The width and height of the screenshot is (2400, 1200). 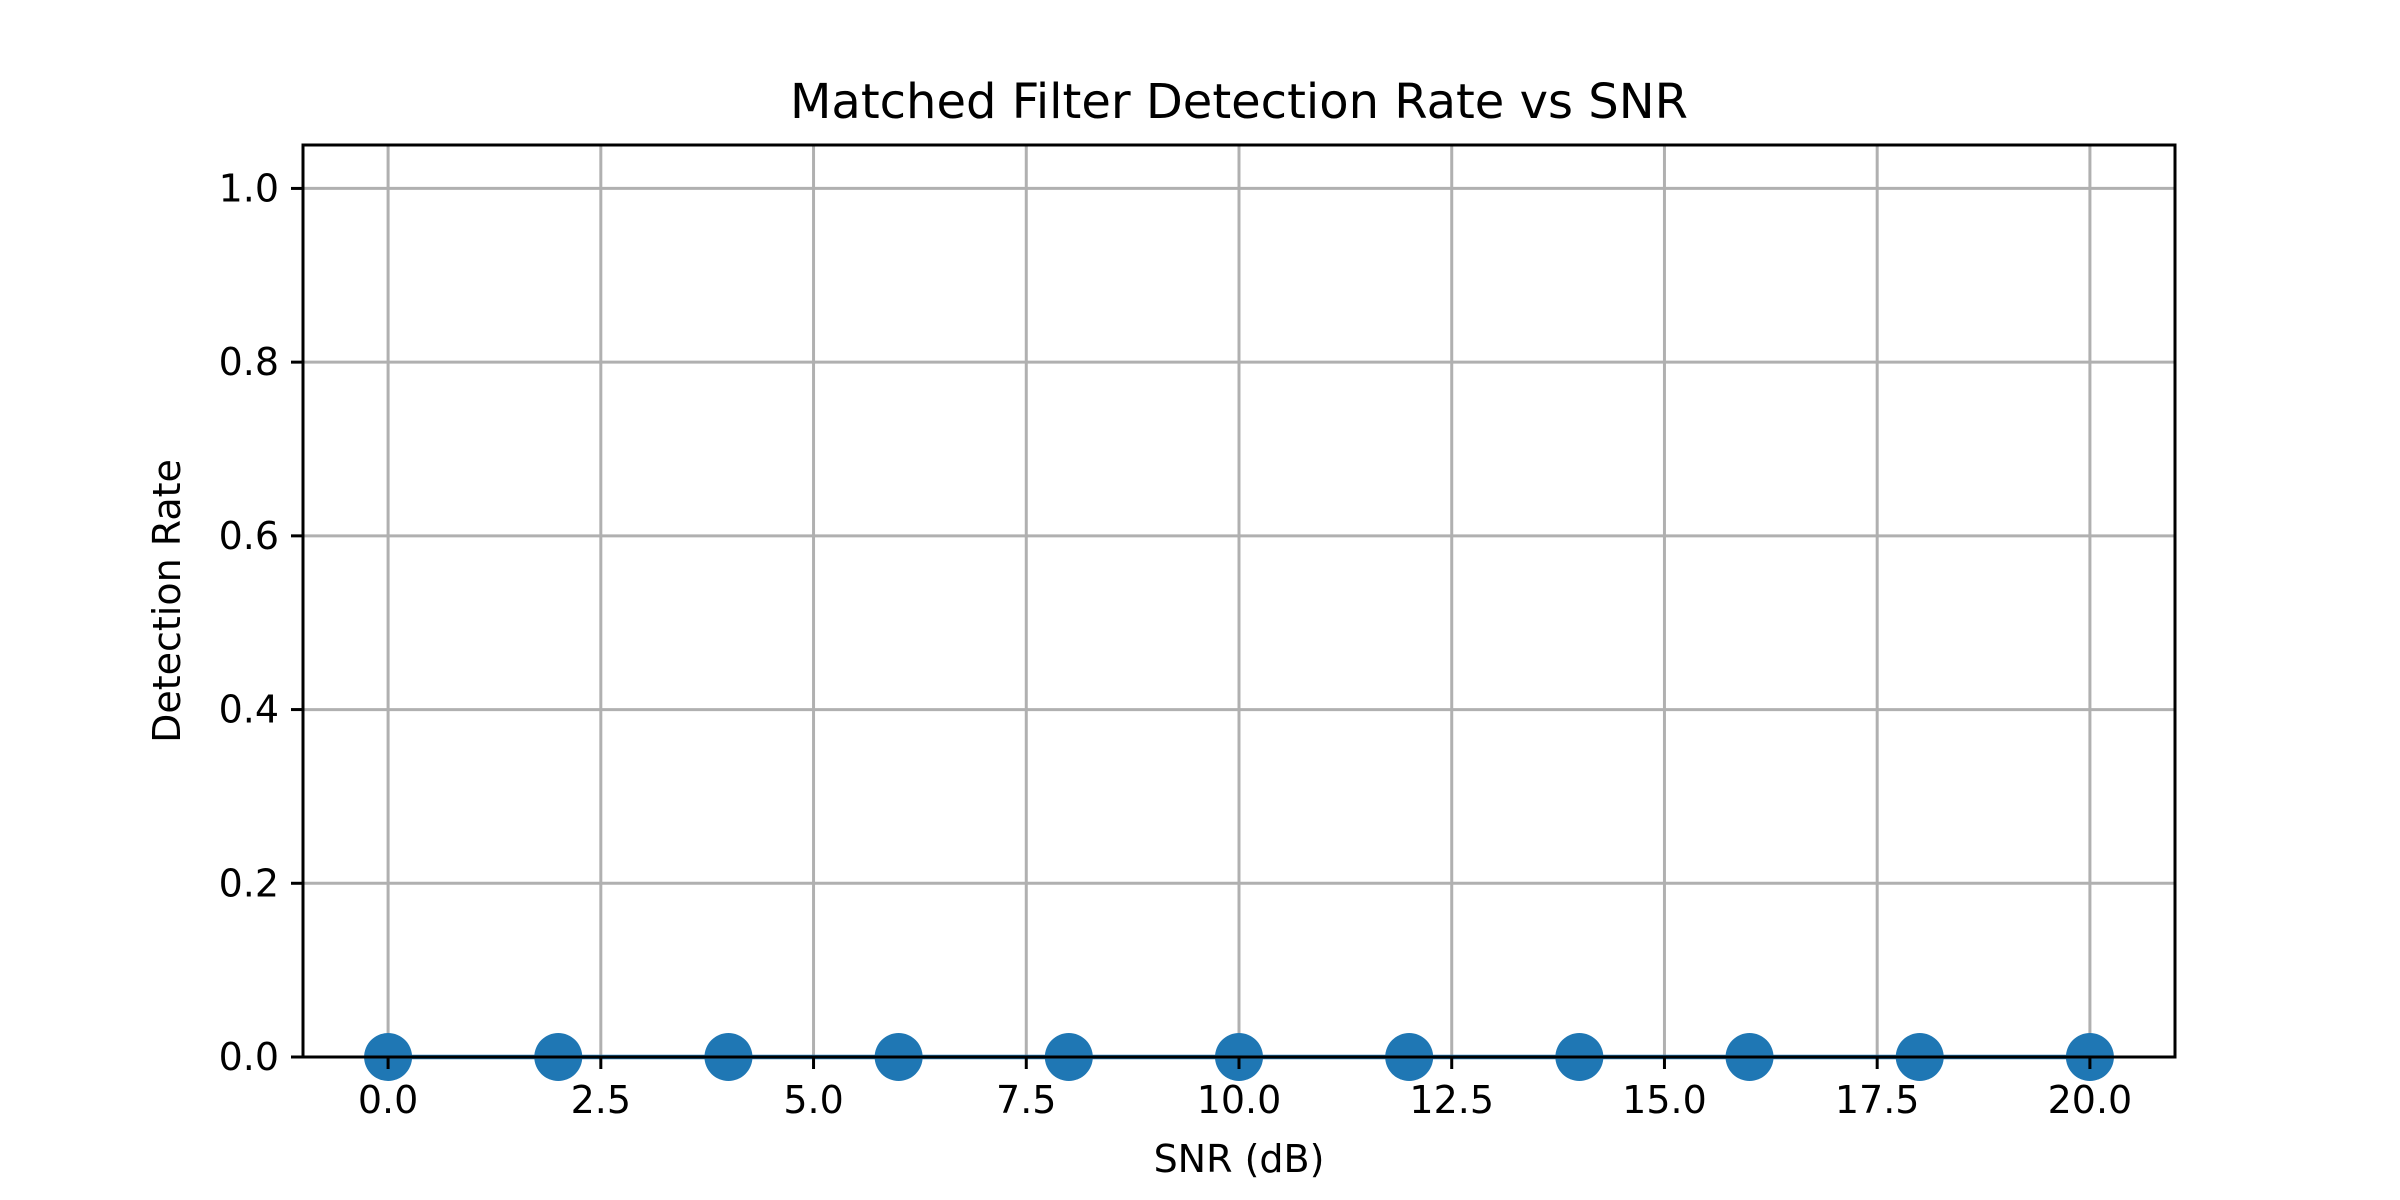 What do you see at coordinates (388, 1100) in the screenshot?
I see `x-tick-label: 0.0` at bounding box center [388, 1100].